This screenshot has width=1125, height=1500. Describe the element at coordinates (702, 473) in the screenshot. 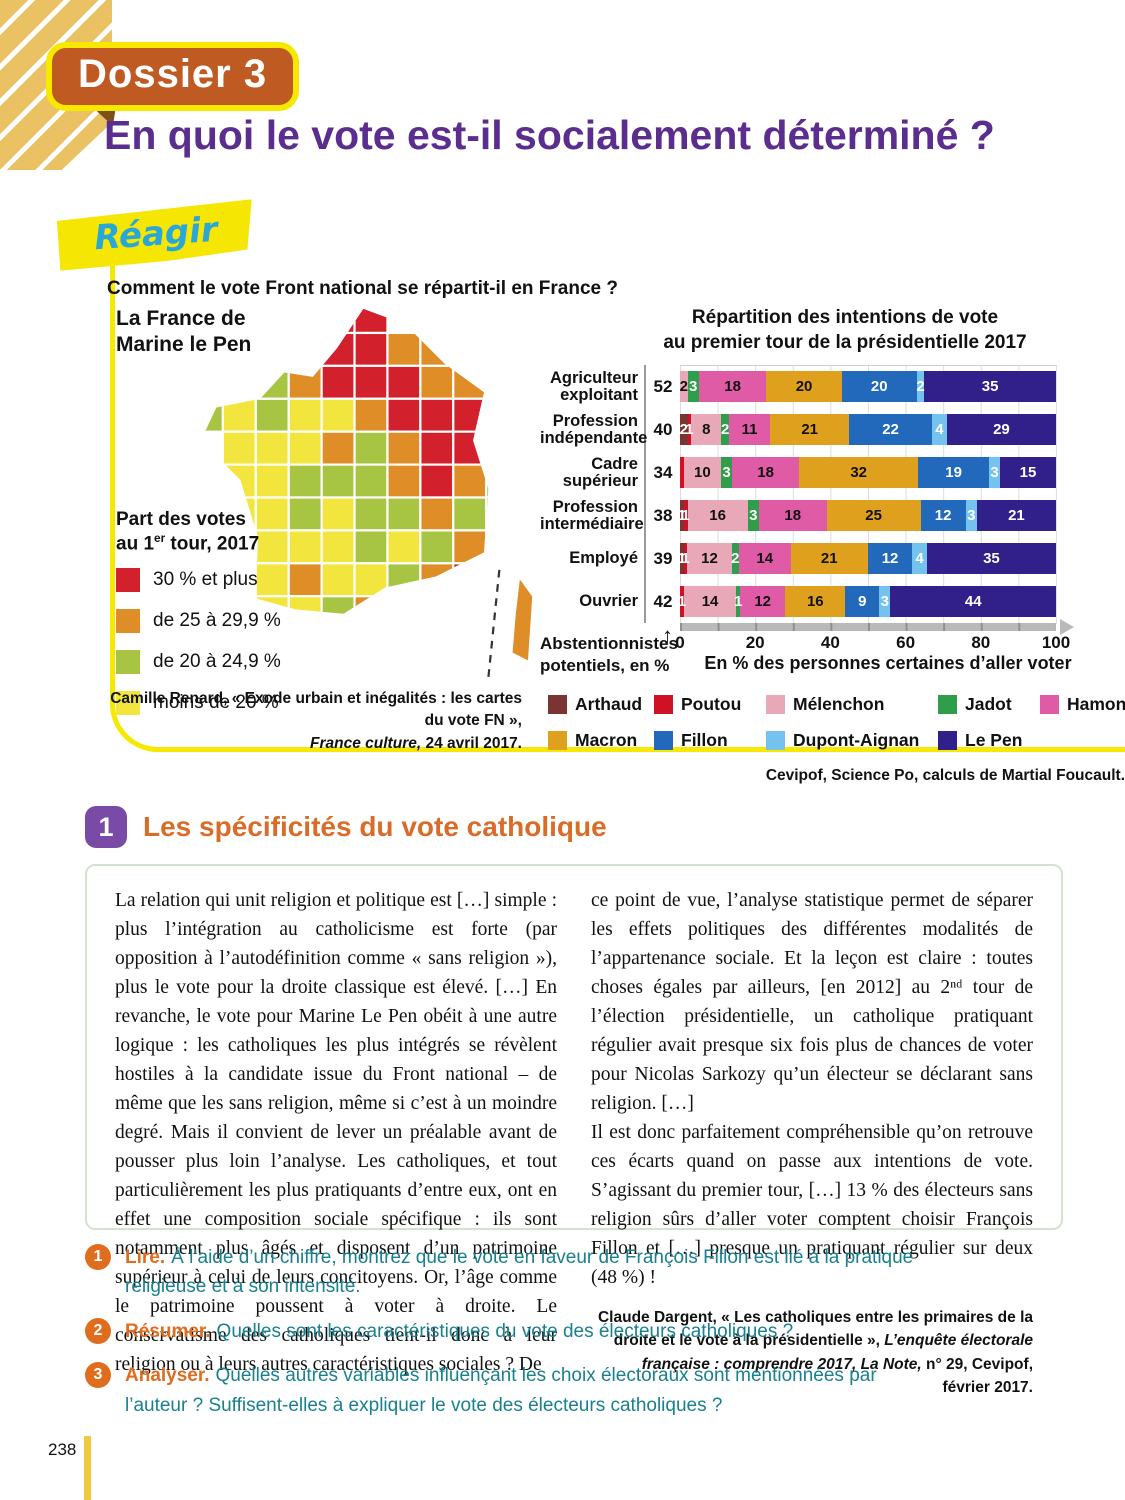

I see `bar-segment: 10` at that location.